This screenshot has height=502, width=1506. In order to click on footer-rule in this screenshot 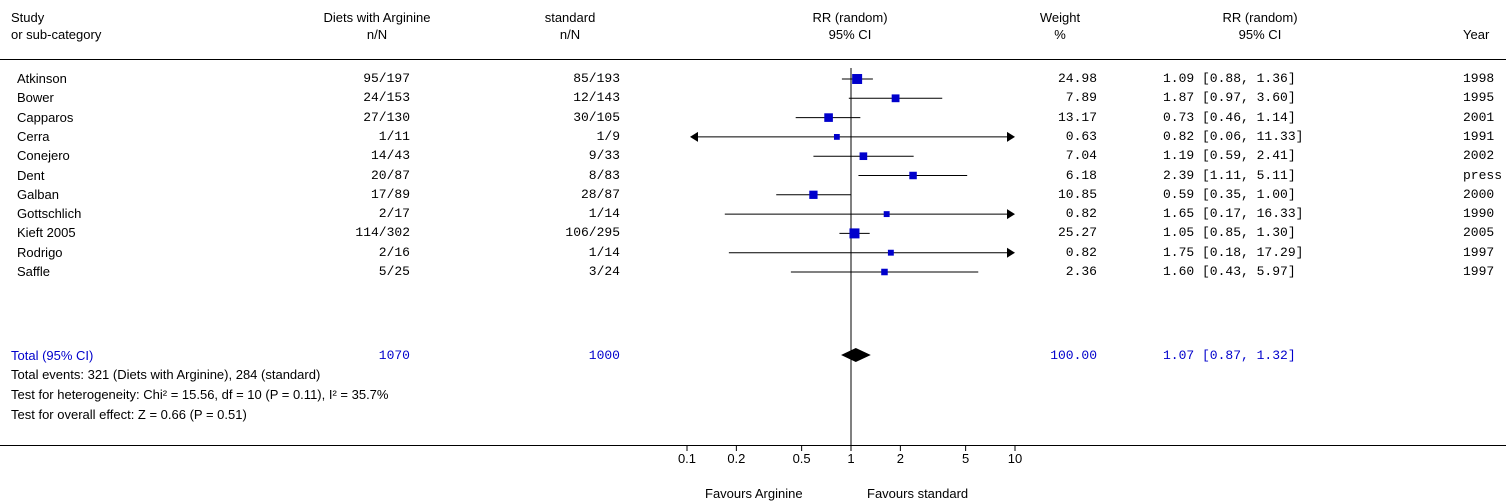, I will do `click(753, 445)`.